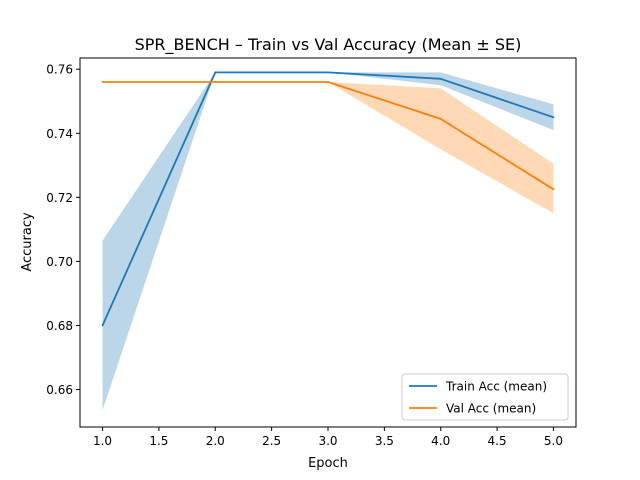 This screenshot has width=640, height=480. I want to click on x-tick-label: 1.5, so click(158, 441).